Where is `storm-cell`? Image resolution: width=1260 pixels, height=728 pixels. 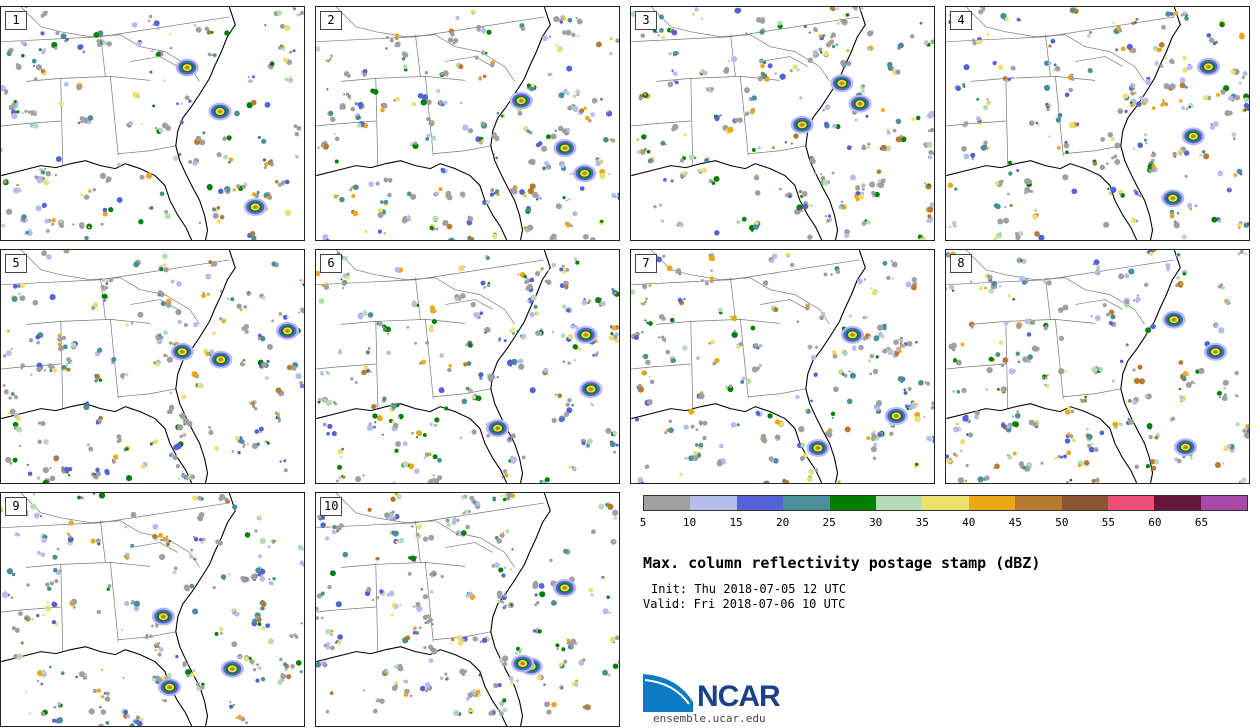 storm-cell is located at coordinates (287, 331).